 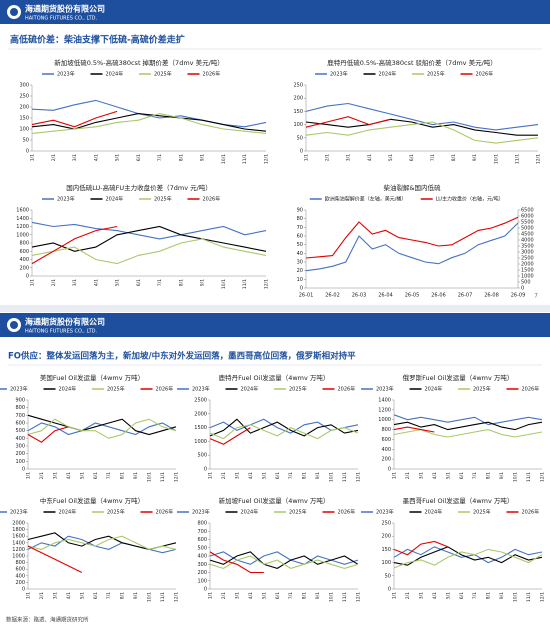 What do you see at coordinates (20, 447) in the screenshot?
I see `y-tick-label: 300` at bounding box center [20, 447].